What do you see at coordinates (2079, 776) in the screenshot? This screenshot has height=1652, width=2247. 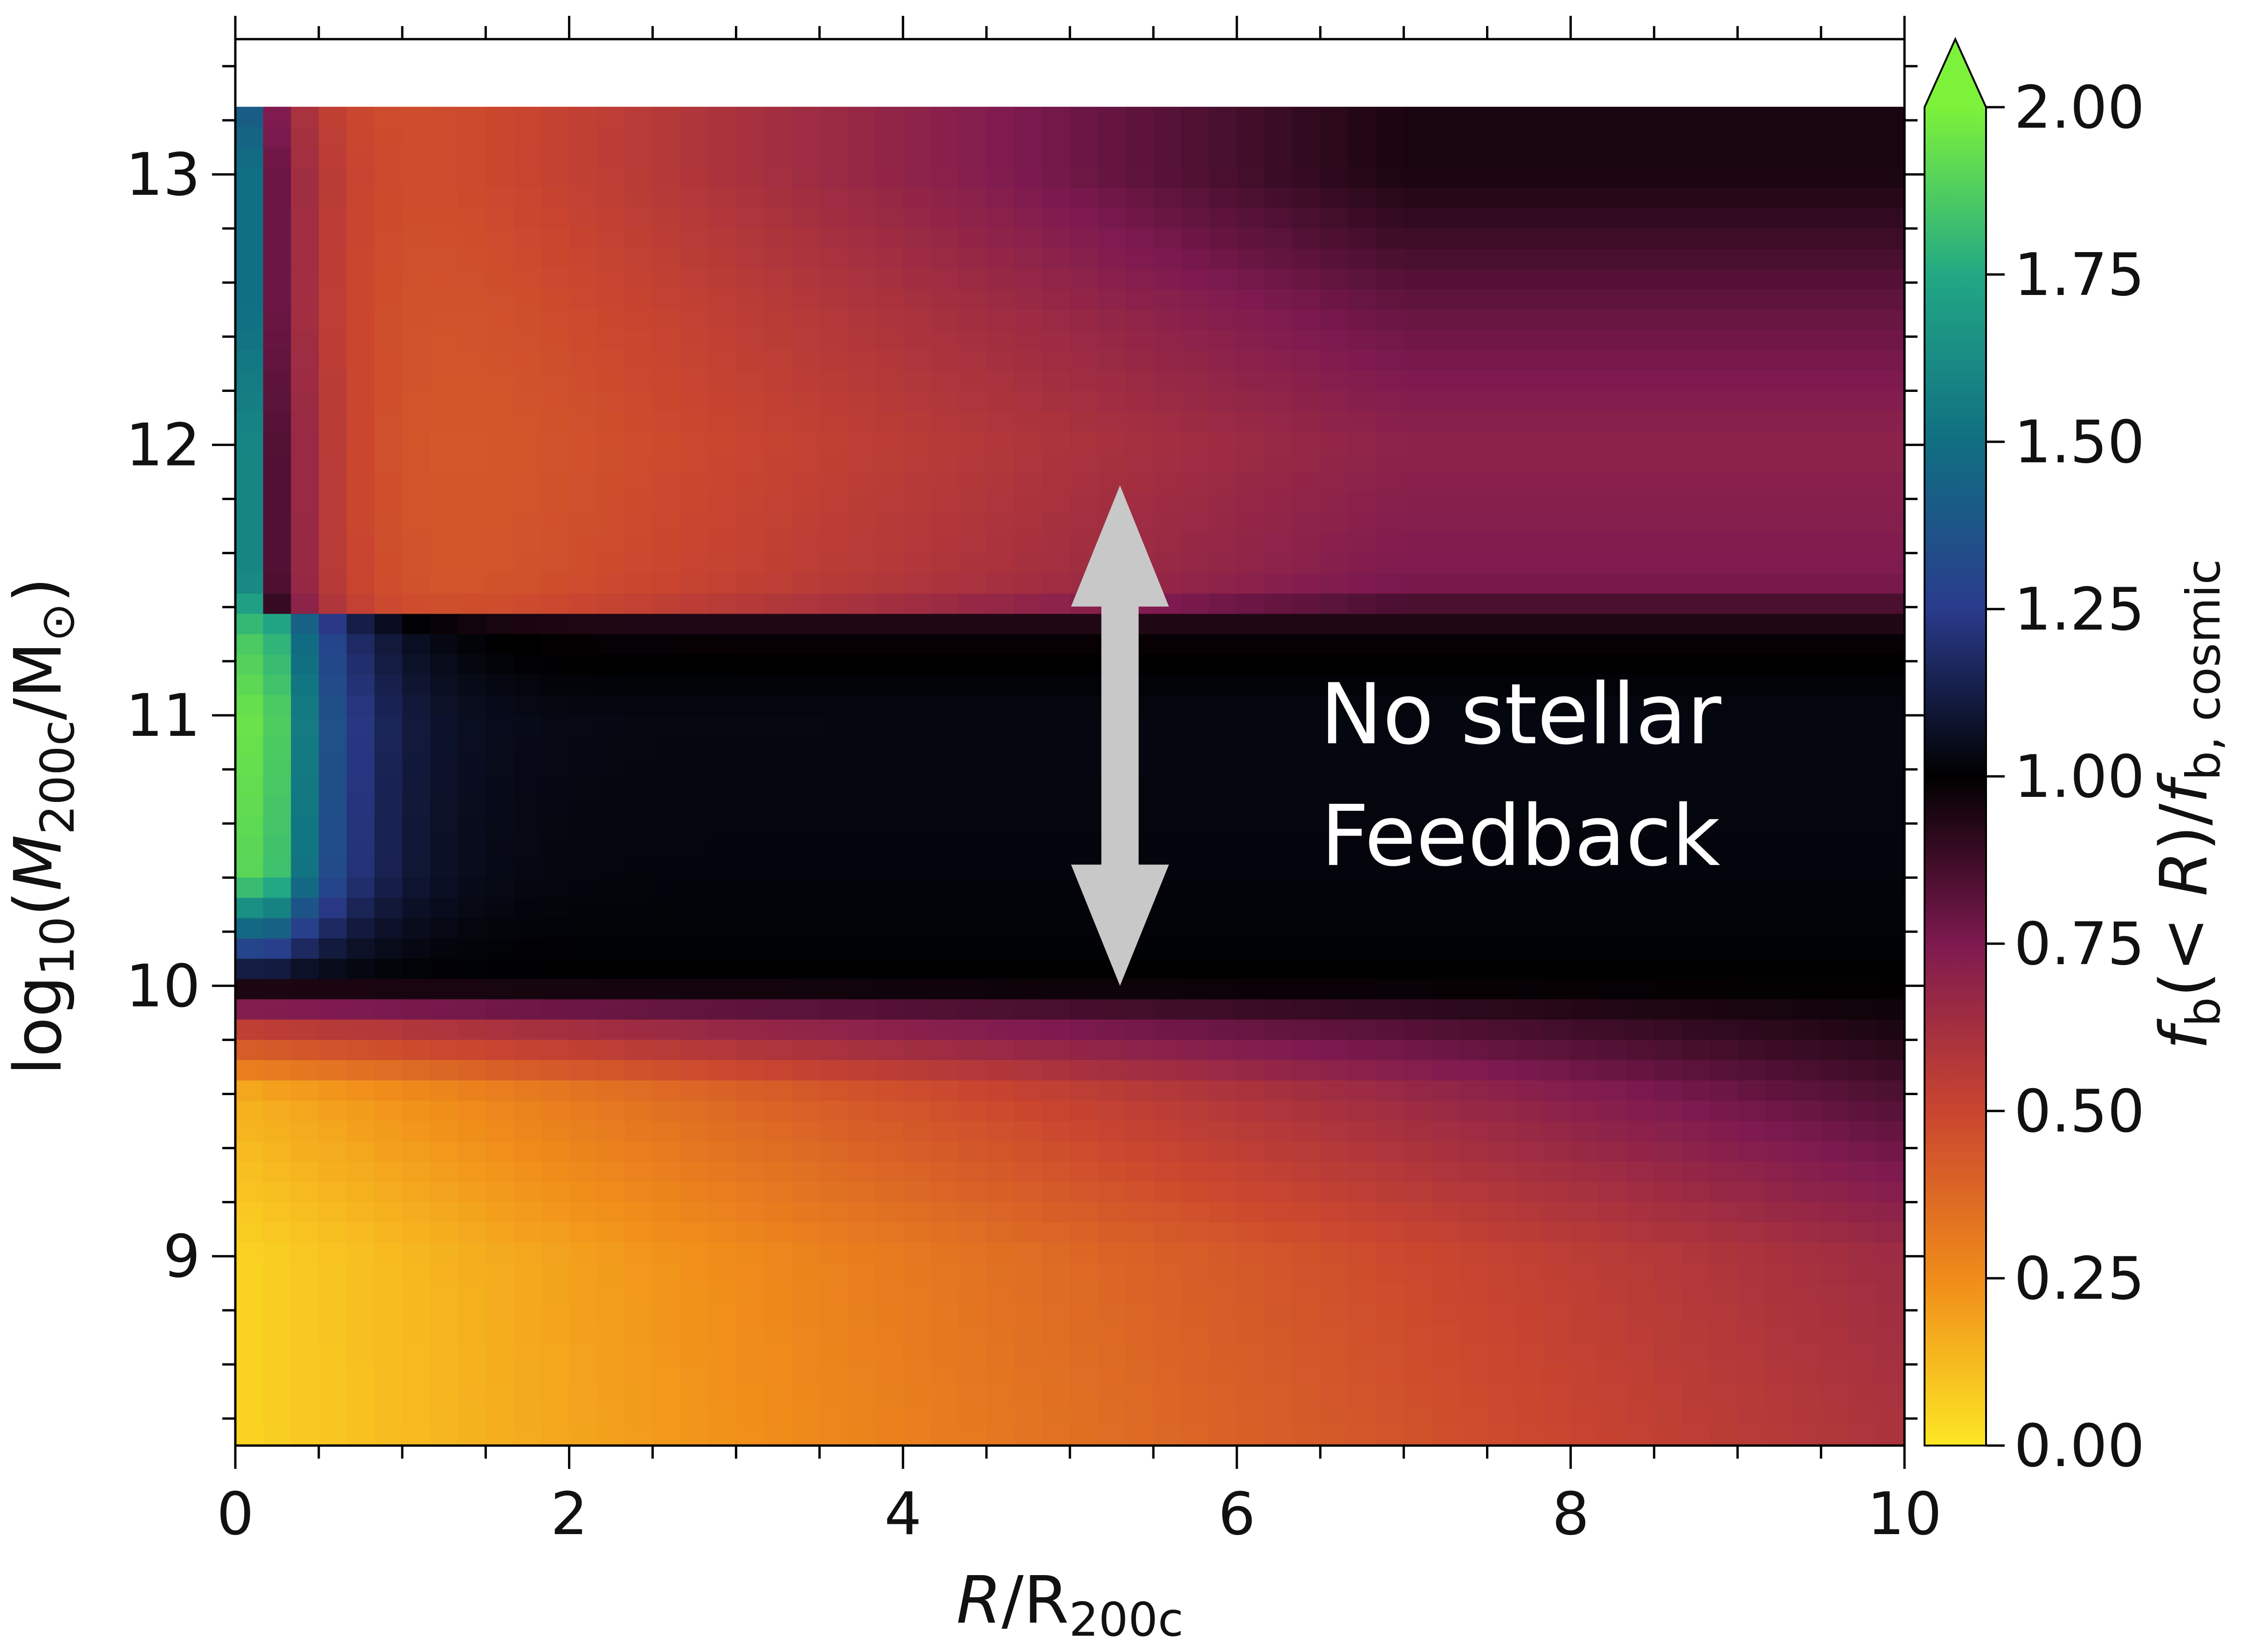 I see `colorbar-tick-label: 1.00` at bounding box center [2079, 776].